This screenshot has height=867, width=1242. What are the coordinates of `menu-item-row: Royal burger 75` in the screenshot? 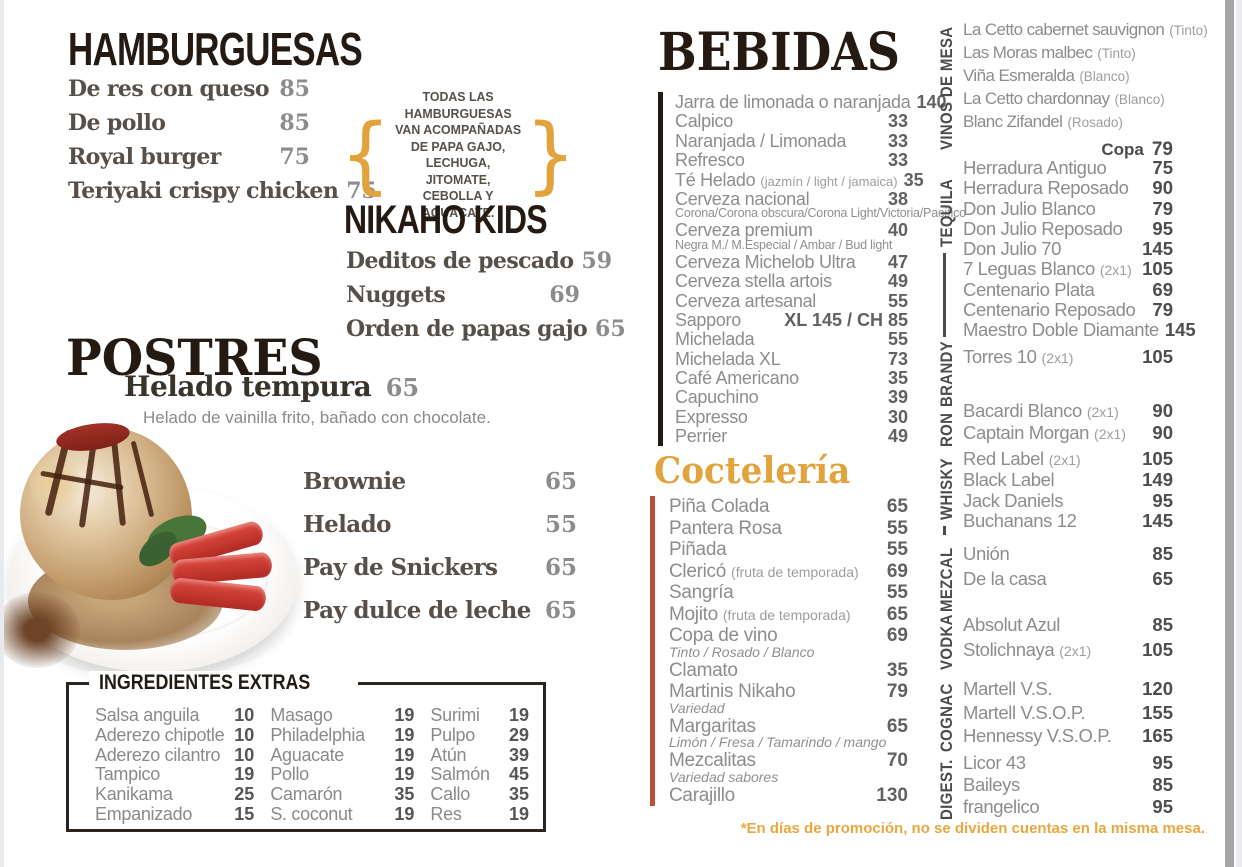 It's located at (189, 161).